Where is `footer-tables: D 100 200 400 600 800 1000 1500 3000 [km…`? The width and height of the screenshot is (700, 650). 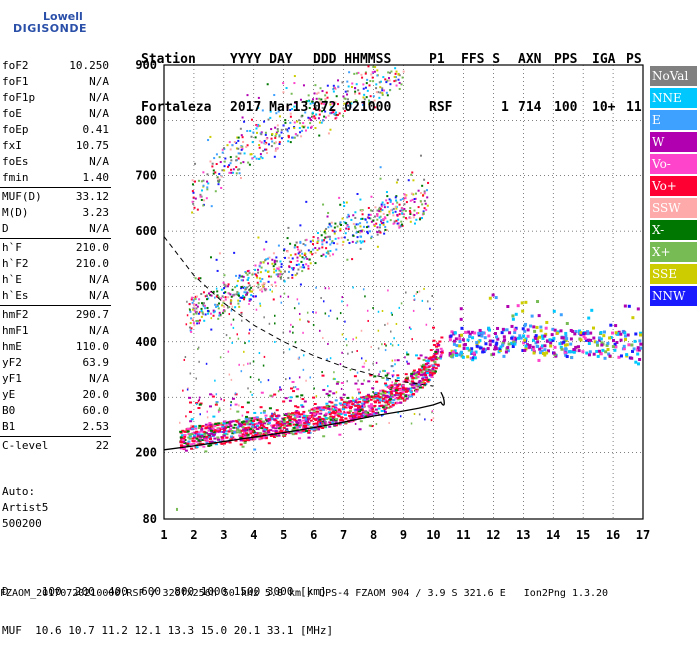
footer-tables: D 100 200 400 600 800 1000 1500 3000 [km… is located at coordinates (167, 604).